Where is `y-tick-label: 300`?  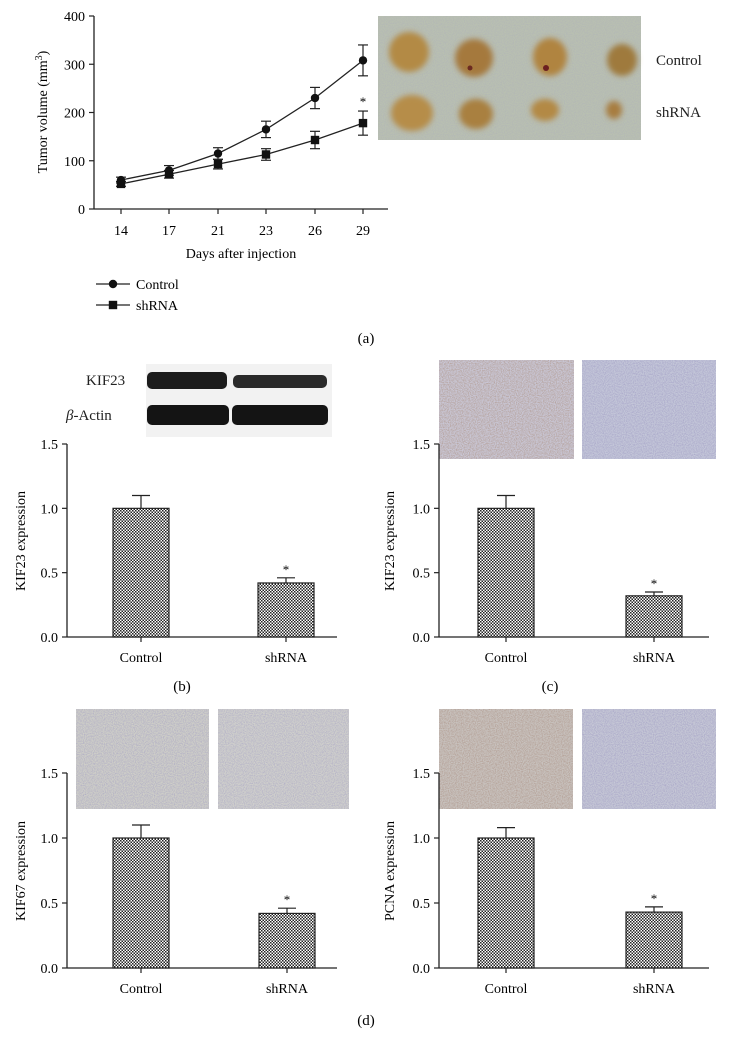 y-tick-label: 300 is located at coordinates (74, 65).